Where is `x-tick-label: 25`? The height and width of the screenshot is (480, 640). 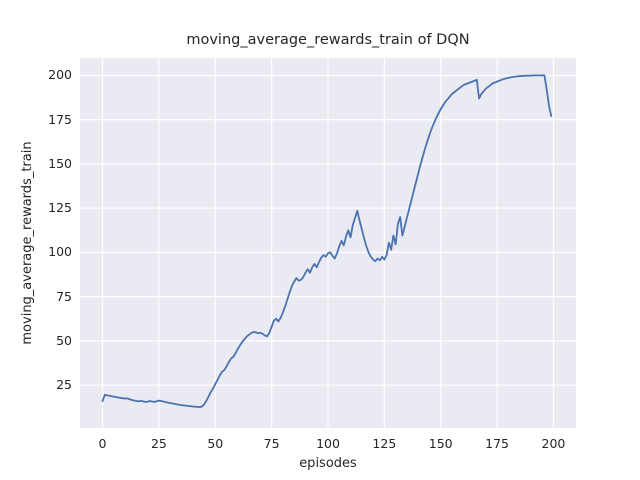 x-tick-label: 25 is located at coordinates (158, 443).